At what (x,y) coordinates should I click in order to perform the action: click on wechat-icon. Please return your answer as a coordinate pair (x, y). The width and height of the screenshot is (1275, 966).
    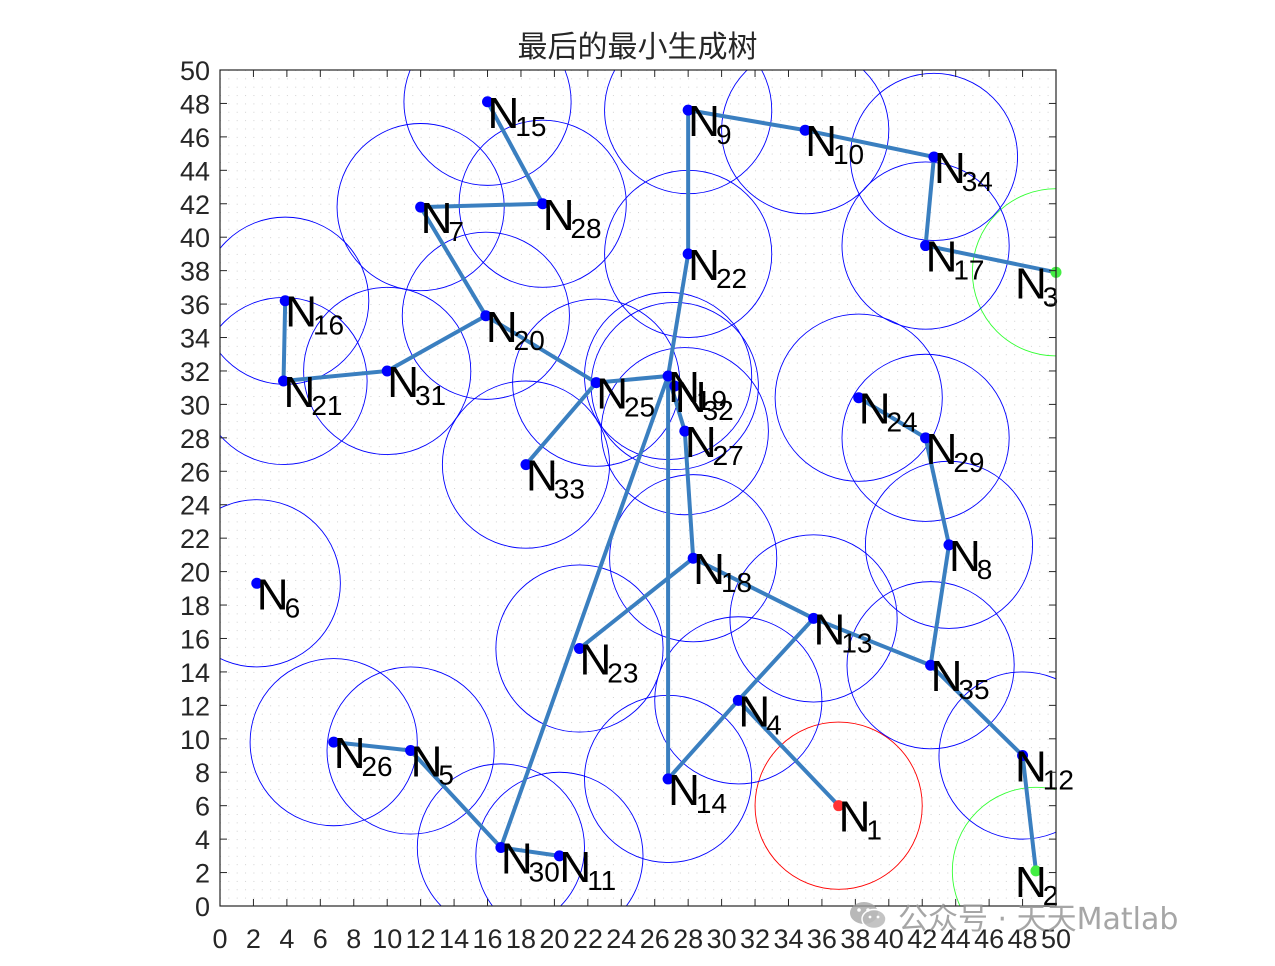
    Looking at the image, I should click on (868, 916).